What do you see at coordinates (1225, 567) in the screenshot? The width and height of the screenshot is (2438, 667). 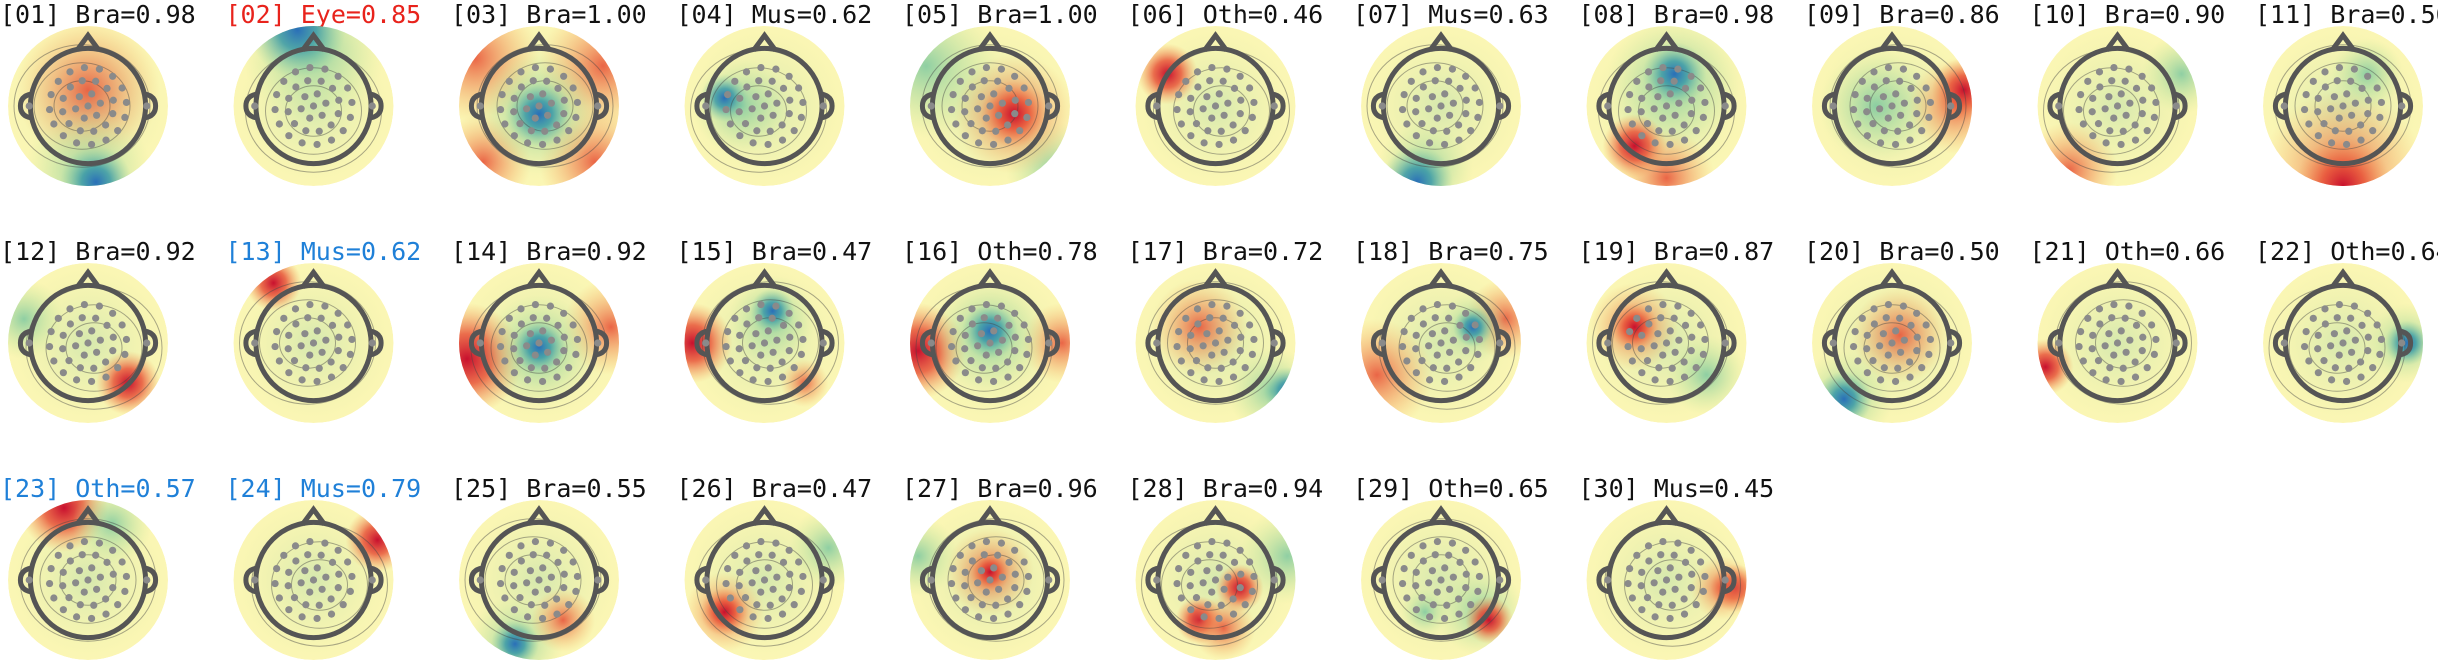 I see `component: [28] Bra=0.94` at bounding box center [1225, 567].